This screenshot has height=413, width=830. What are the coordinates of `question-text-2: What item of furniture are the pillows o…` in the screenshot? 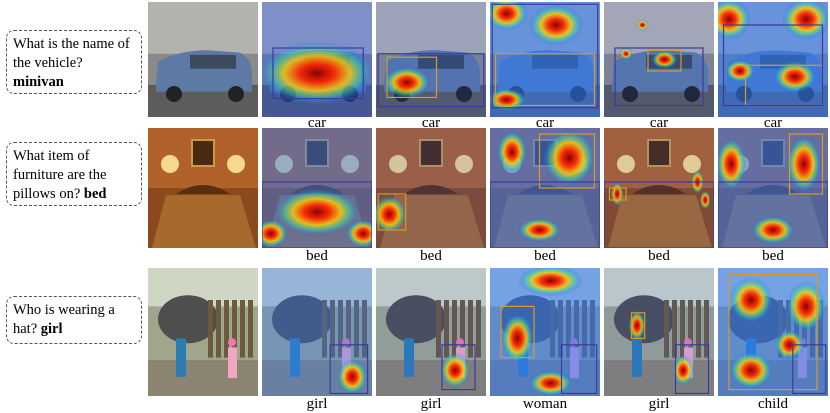 It's located at (60, 175).